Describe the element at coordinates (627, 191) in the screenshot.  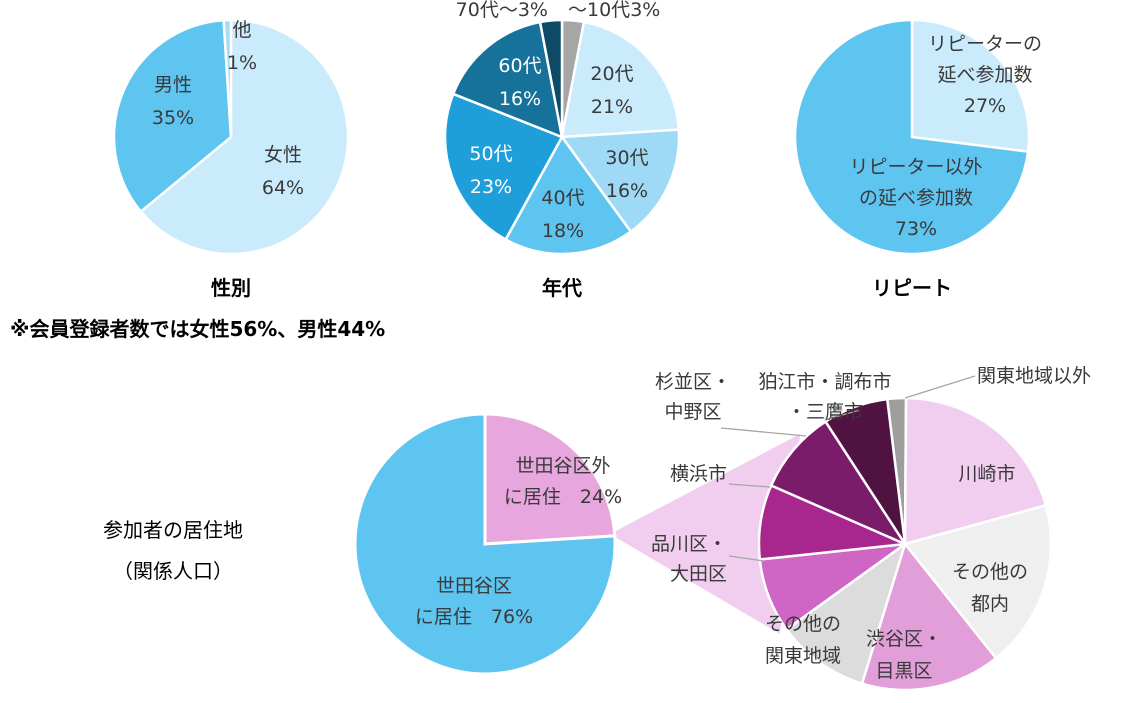
I see `slice-value-age-2: 16%` at that location.